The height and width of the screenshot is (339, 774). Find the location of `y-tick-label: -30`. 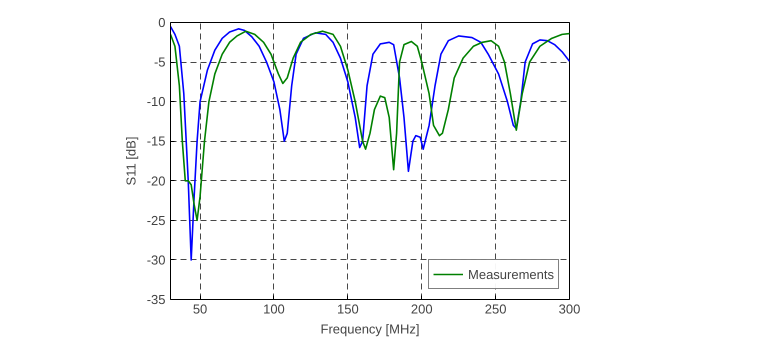

y-tick-label: -30 is located at coordinates (156, 260).